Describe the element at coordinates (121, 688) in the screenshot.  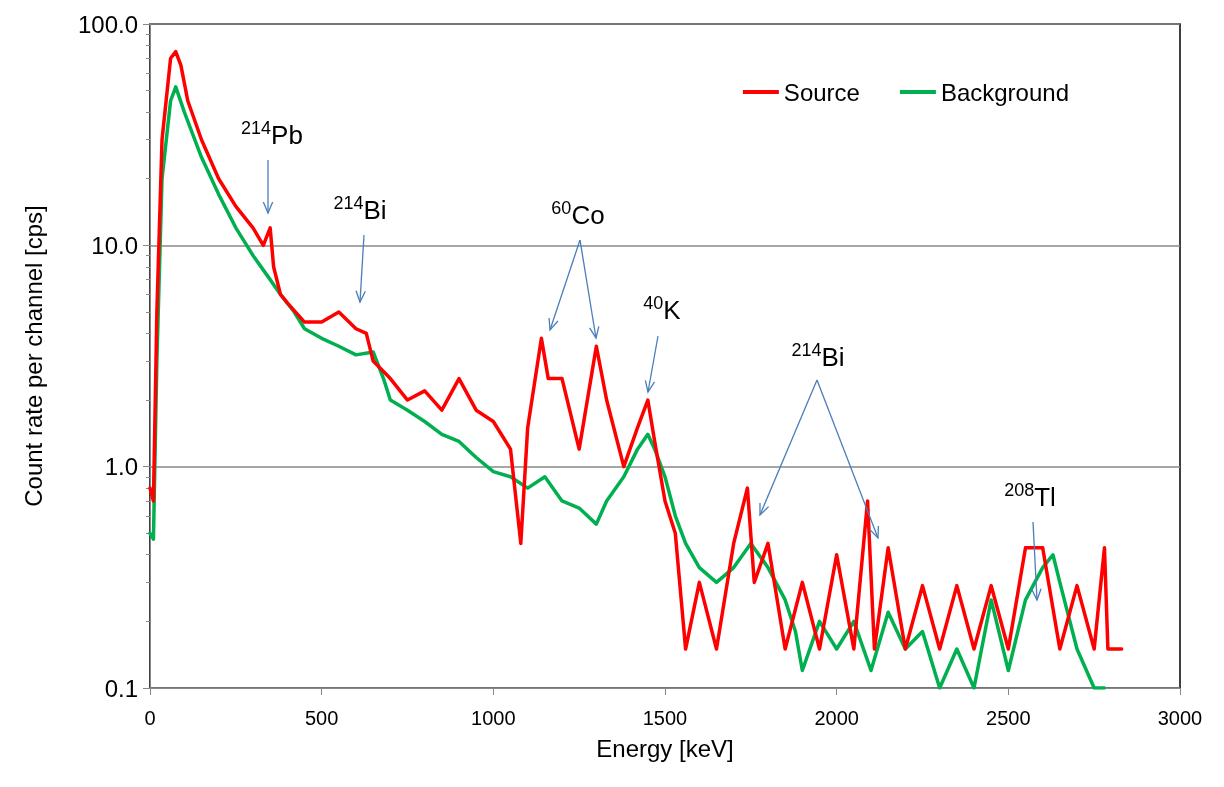
I see `y-tick-label: 0.1` at that location.